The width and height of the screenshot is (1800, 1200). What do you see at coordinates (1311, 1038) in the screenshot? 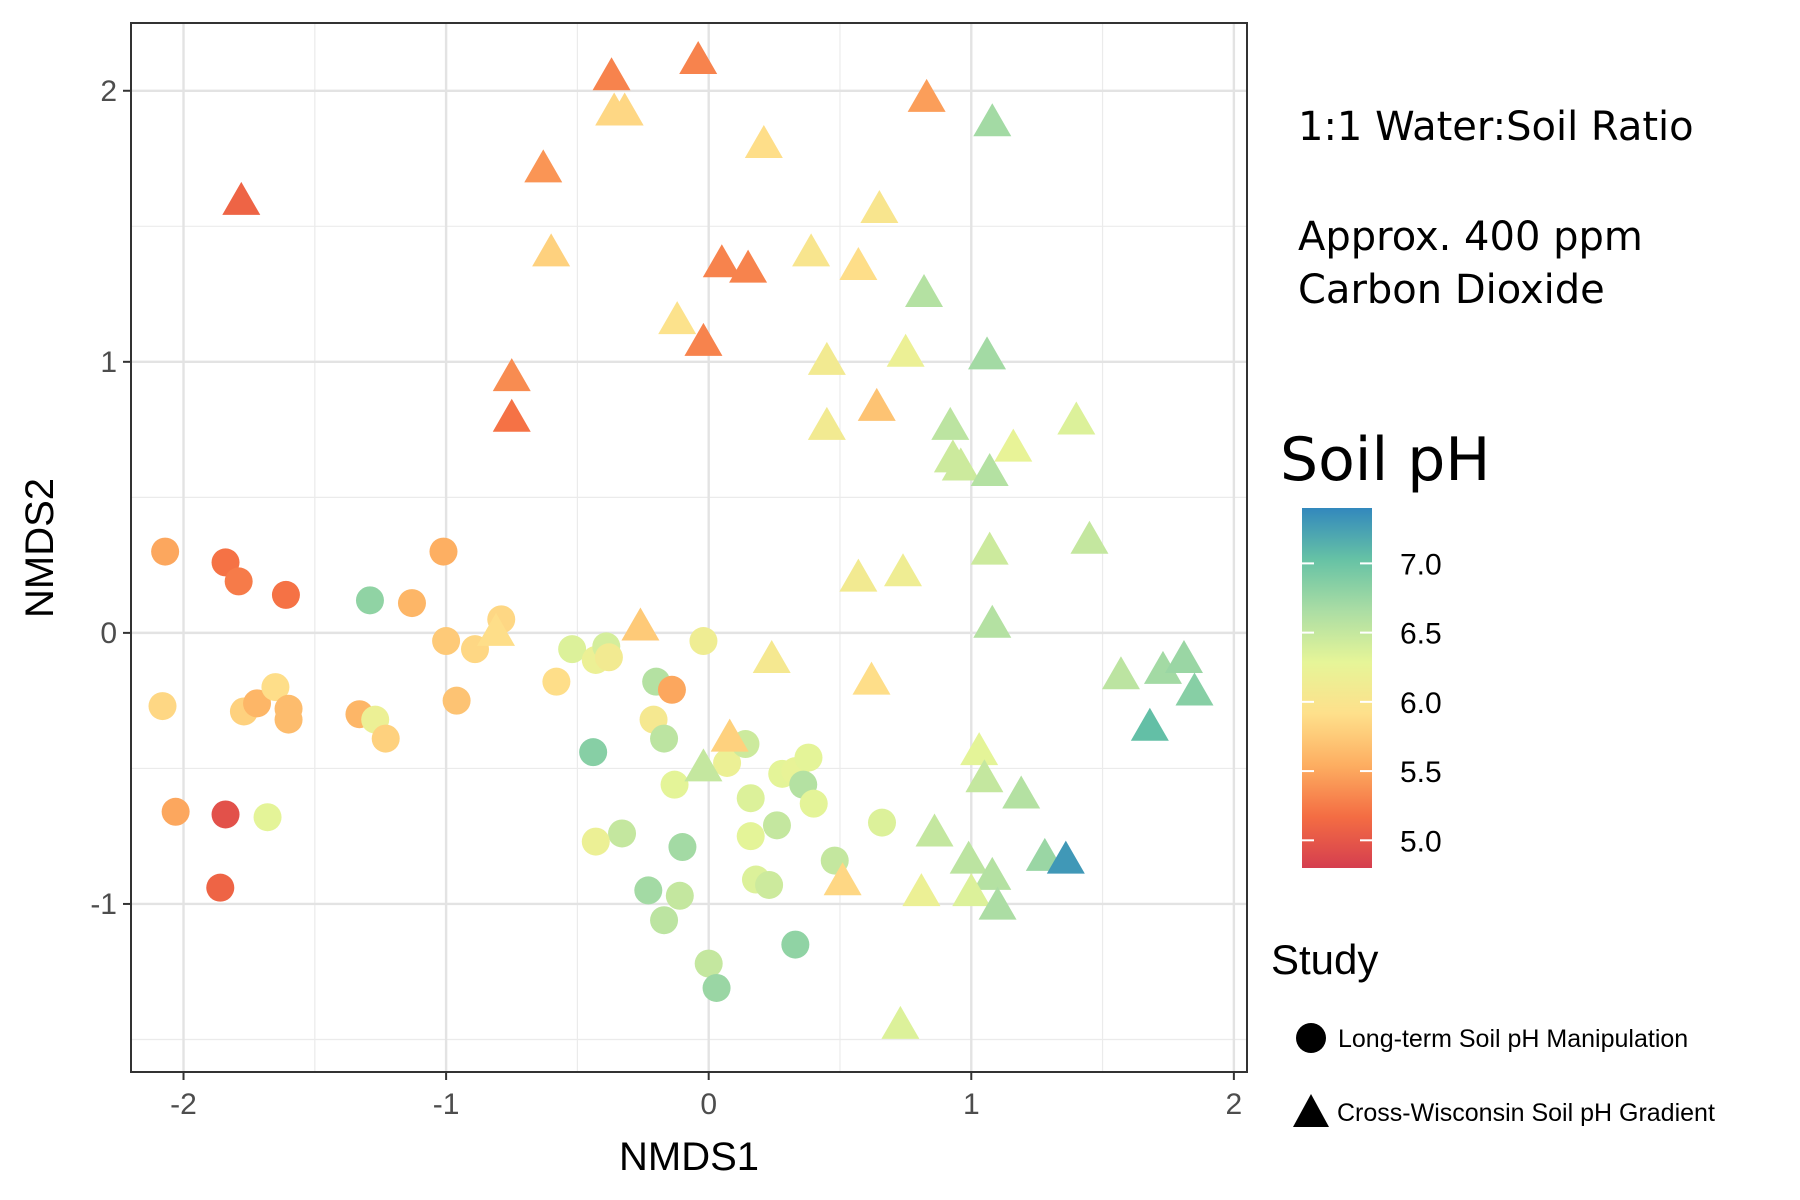
I see `legend-circle-marker` at bounding box center [1311, 1038].